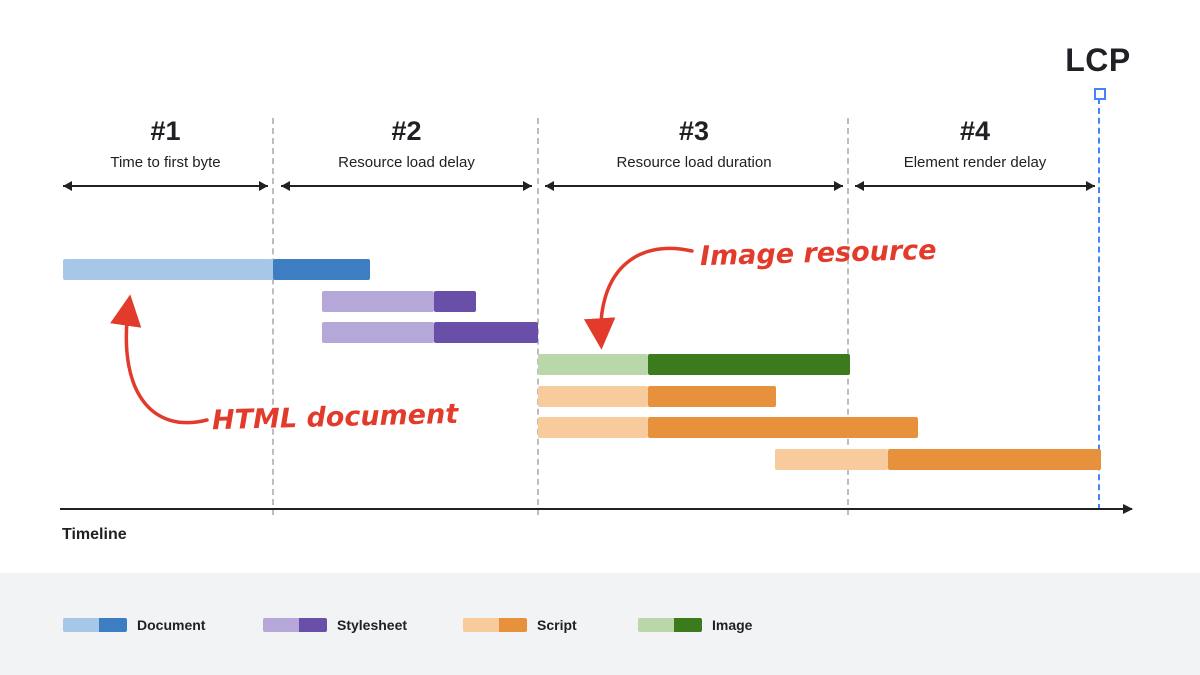  What do you see at coordinates (749, 364) in the screenshot?
I see `image-dark-segment` at bounding box center [749, 364].